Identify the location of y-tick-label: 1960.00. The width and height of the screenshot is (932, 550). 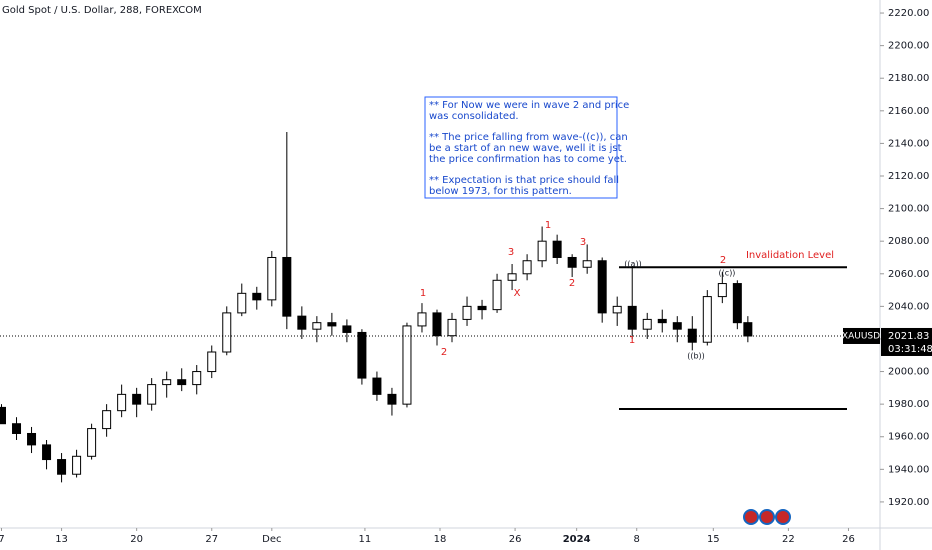
(908, 437).